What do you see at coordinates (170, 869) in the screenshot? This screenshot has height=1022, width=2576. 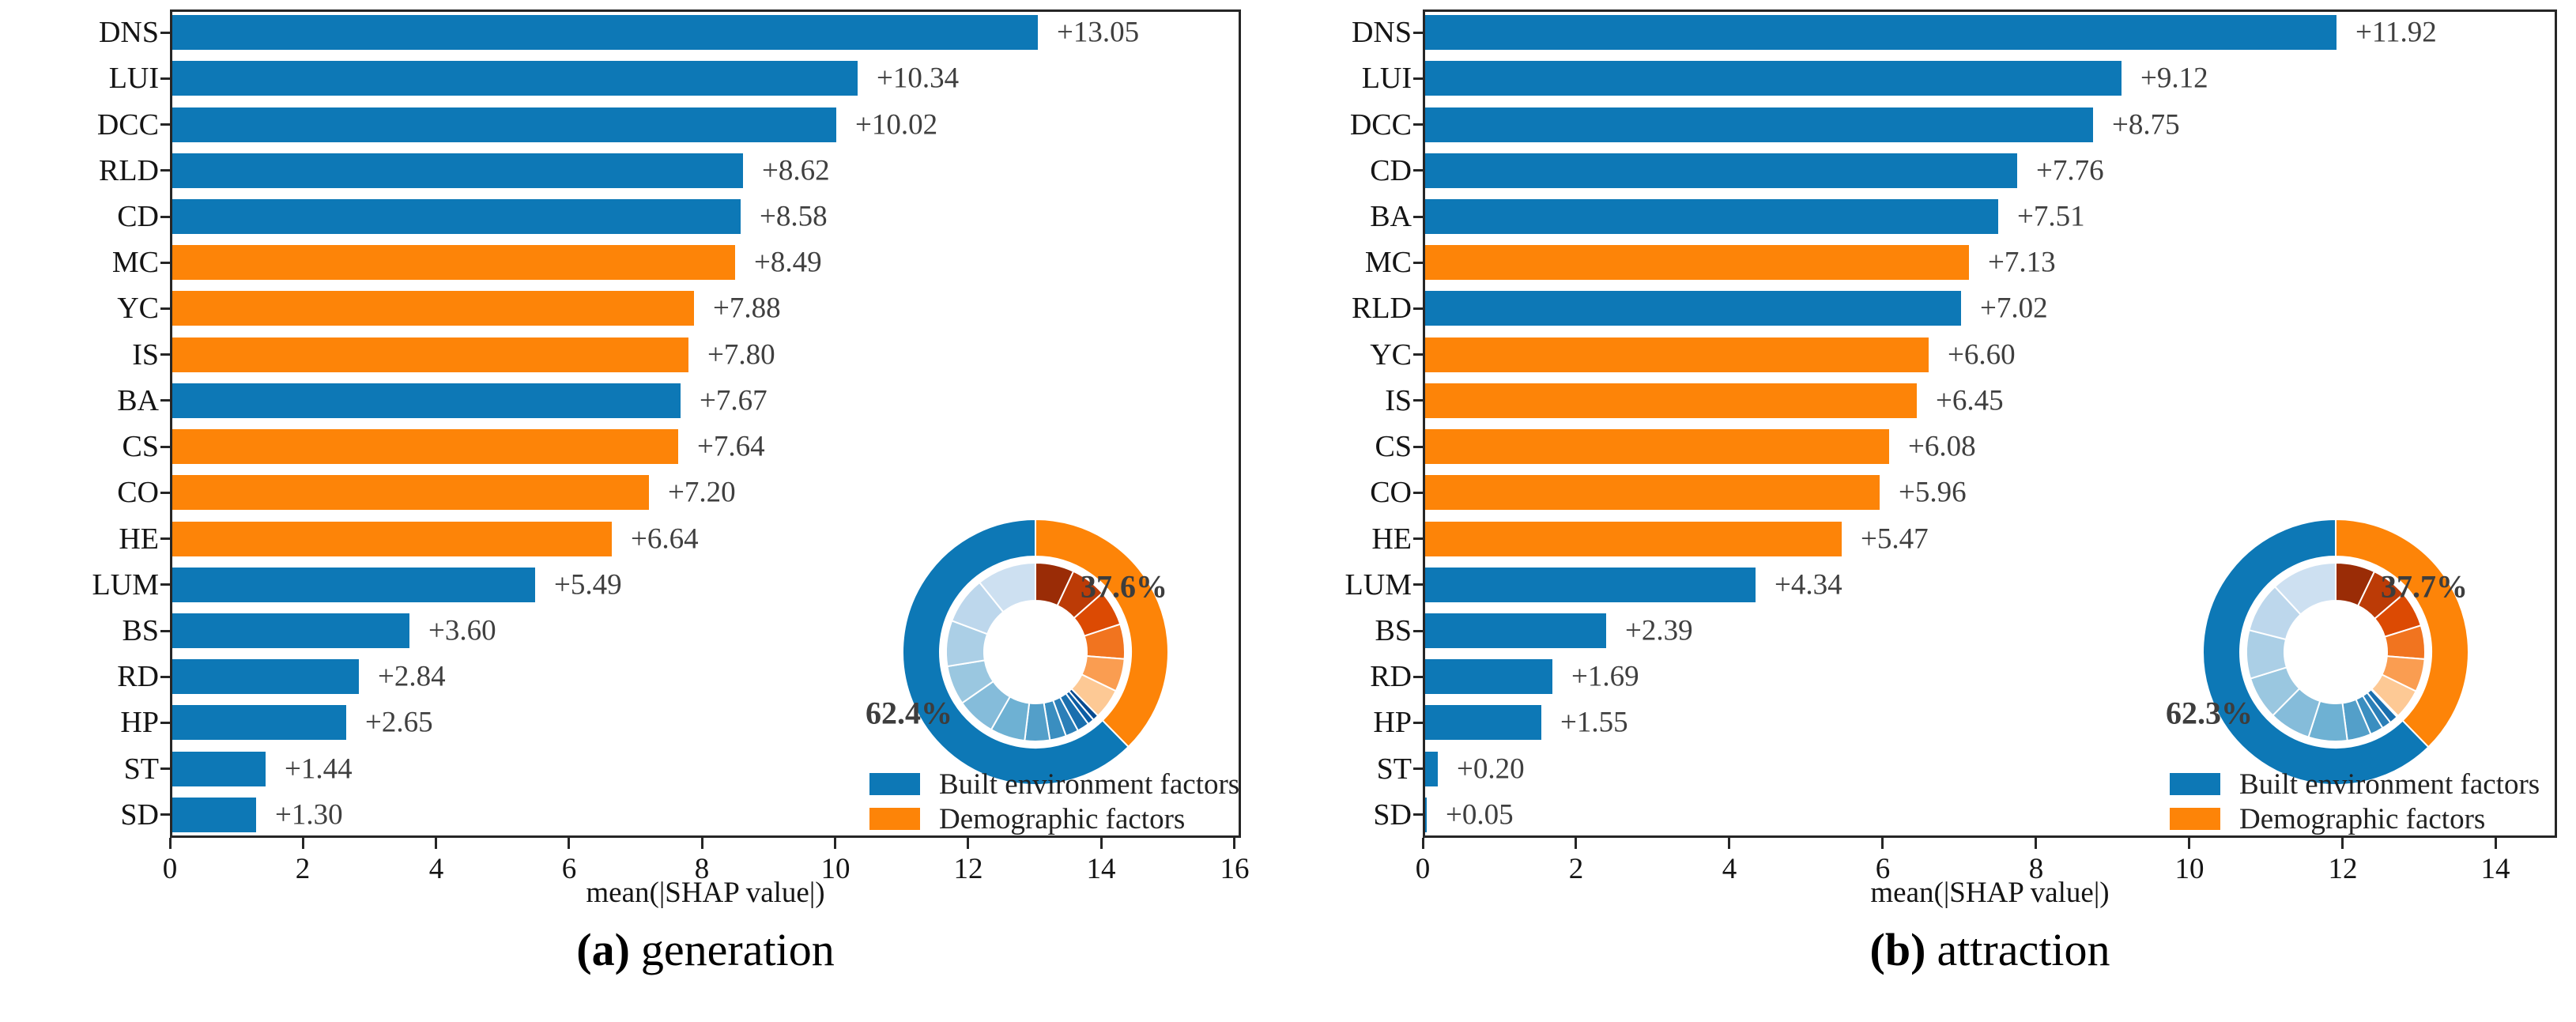 I see `x-tick-label: 0` at bounding box center [170, 869].